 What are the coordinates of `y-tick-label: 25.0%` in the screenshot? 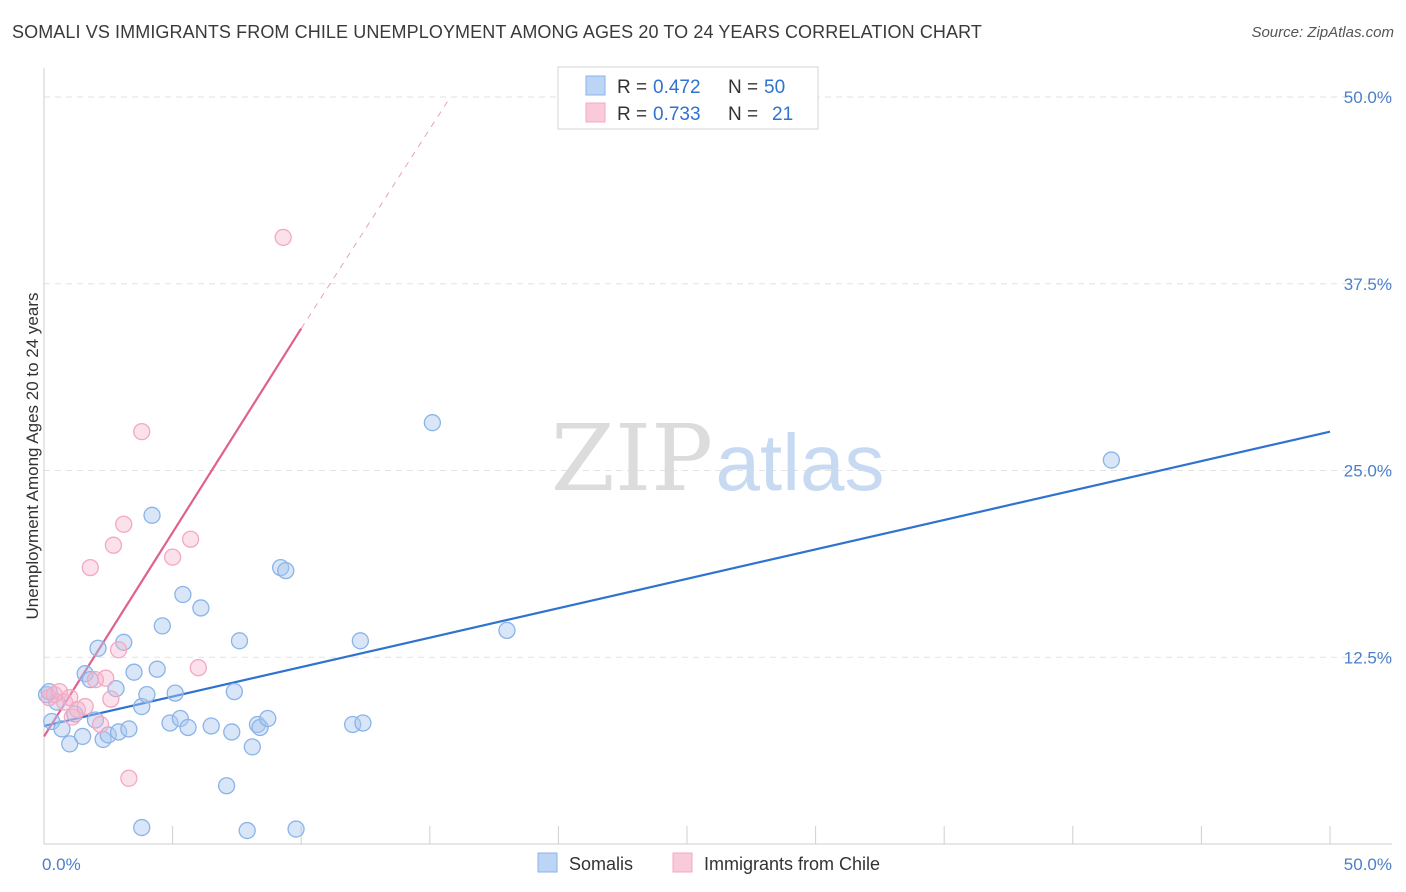 It's located at (1368, 471).